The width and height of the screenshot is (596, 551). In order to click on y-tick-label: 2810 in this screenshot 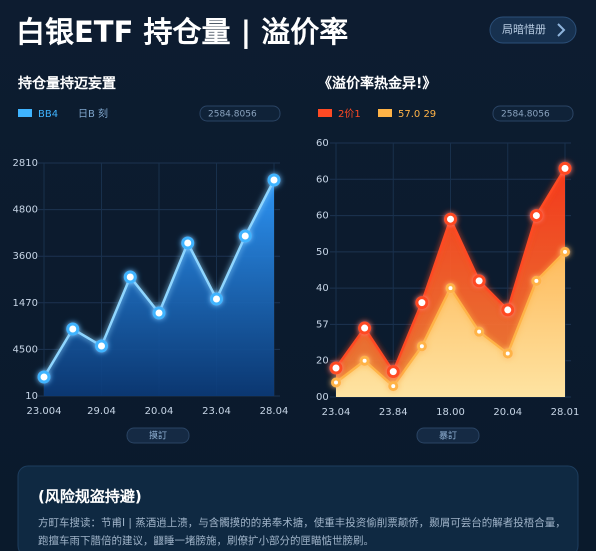, I will do `click(25, 163)`.